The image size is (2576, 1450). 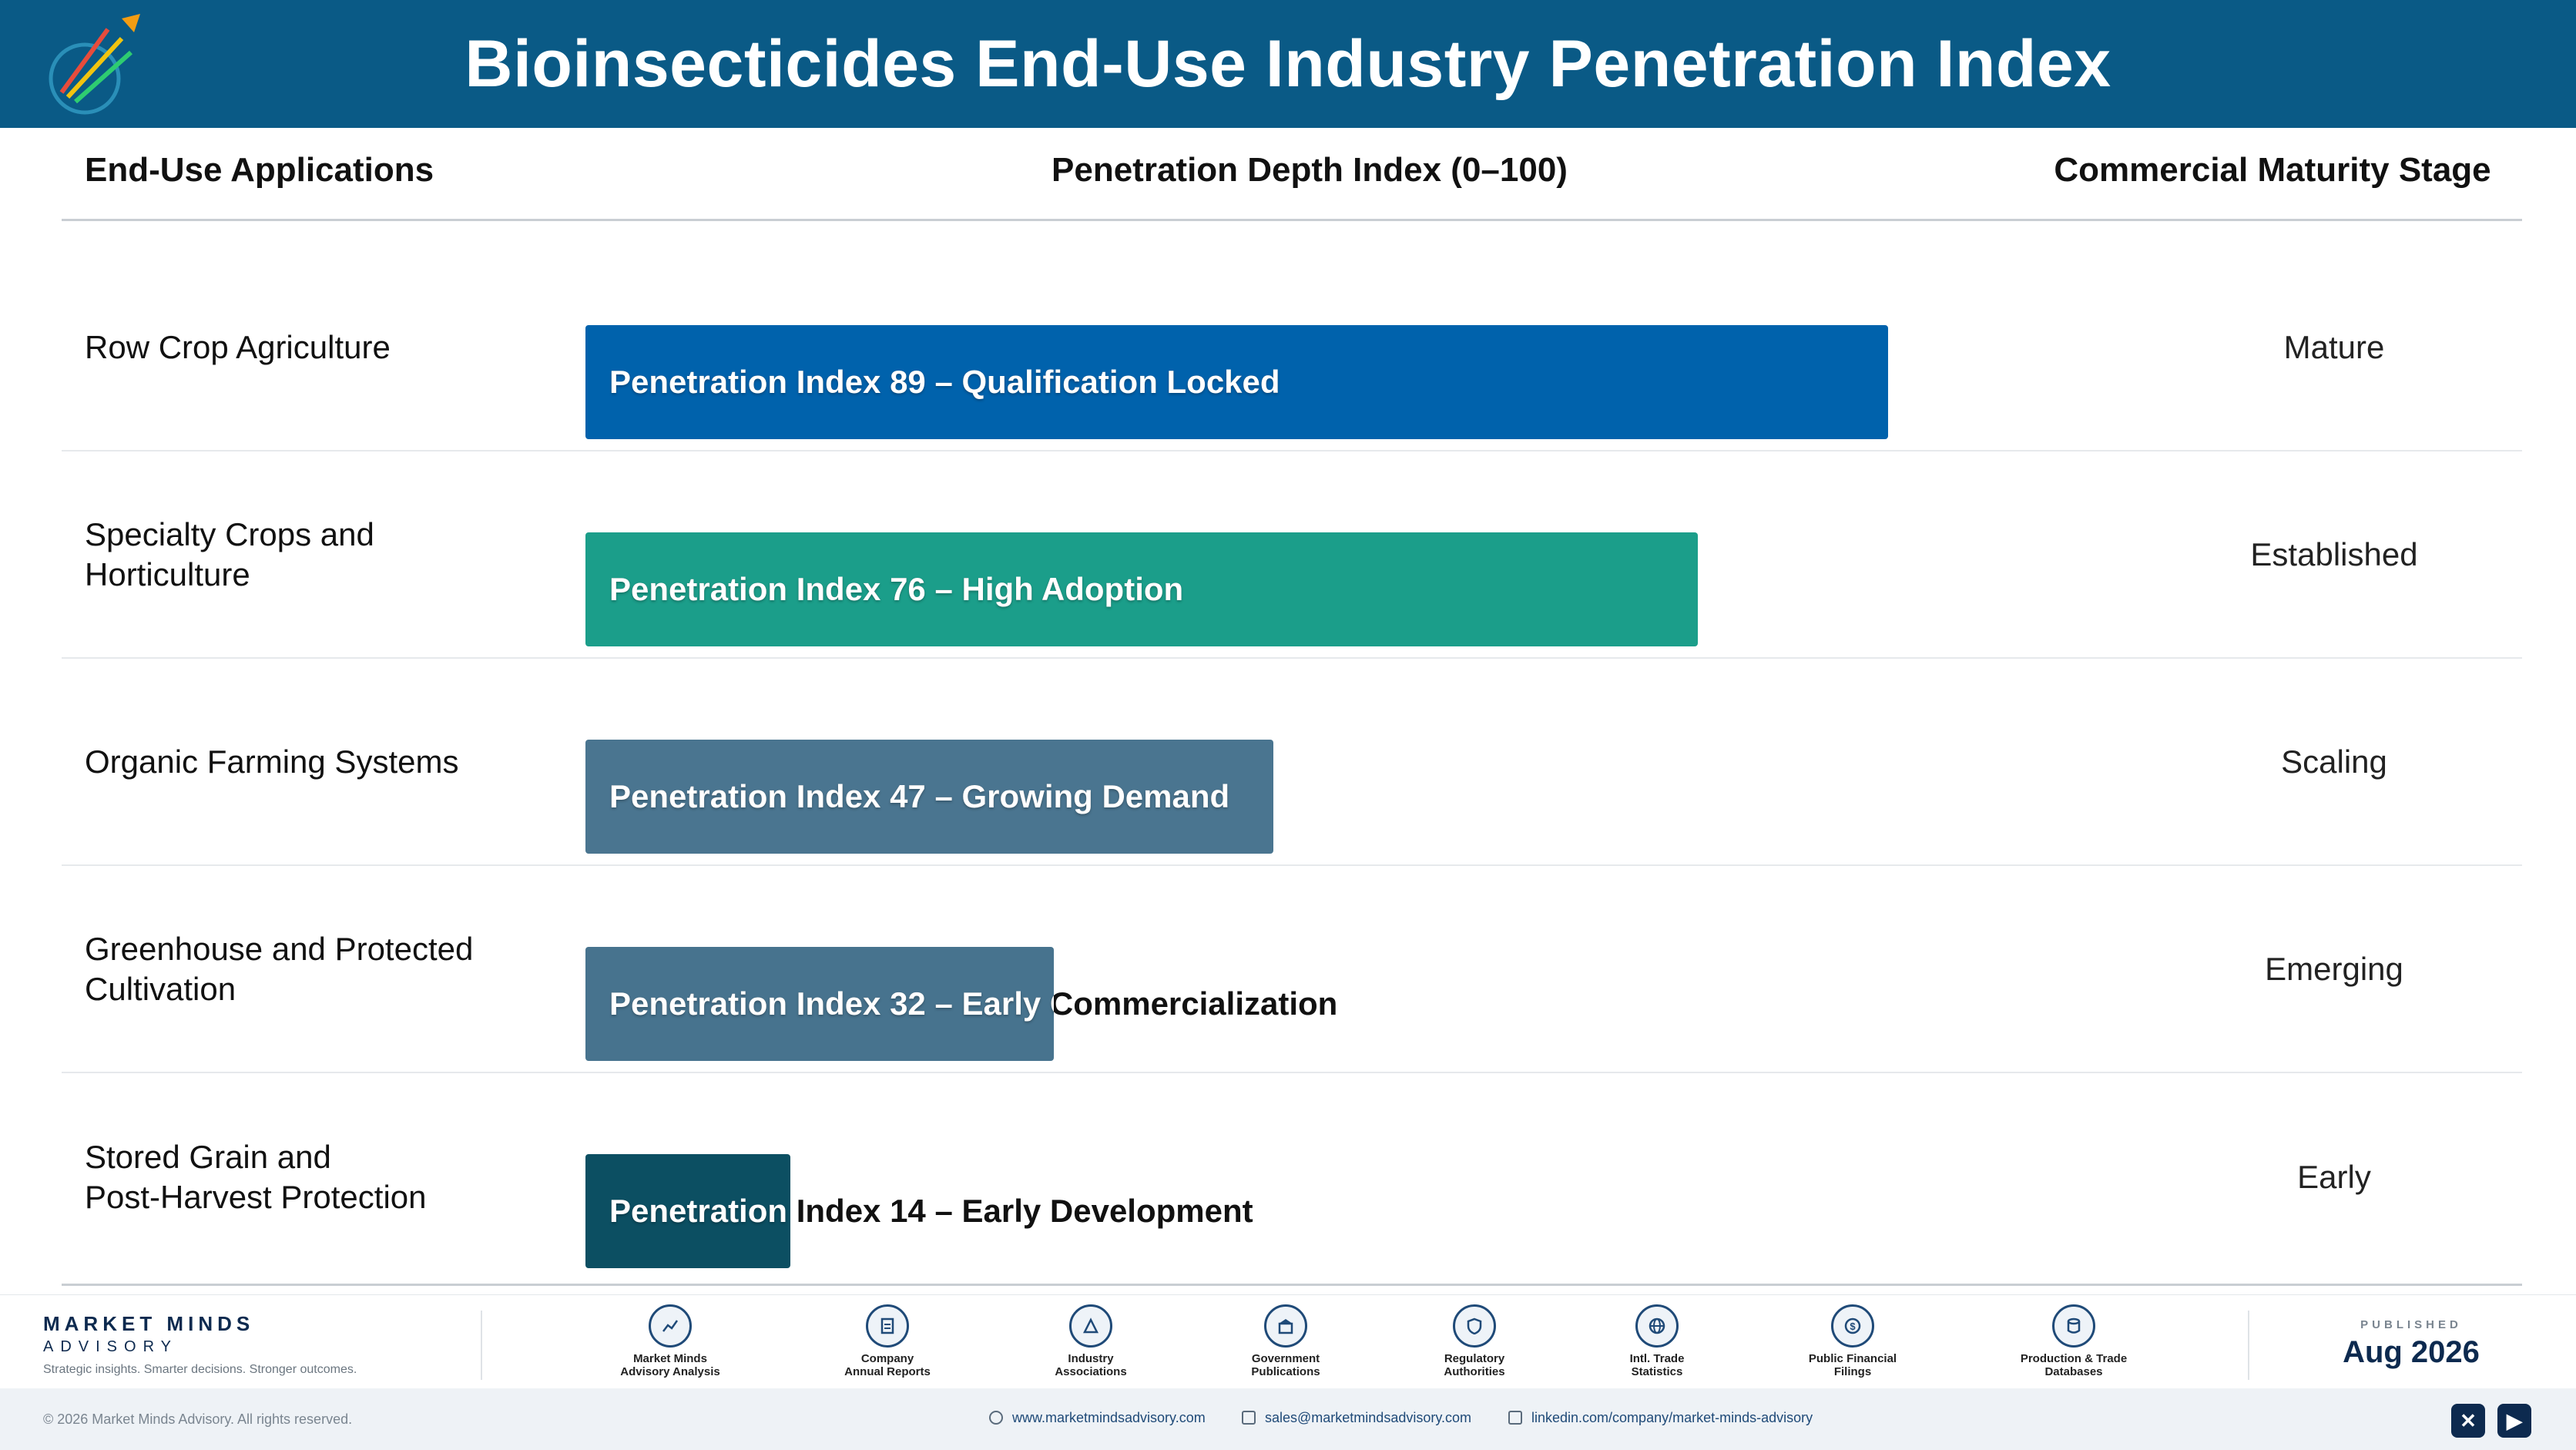 I want to click on website-link: www.marketmindsadvisory.com, so click(x=1097, y=1418).